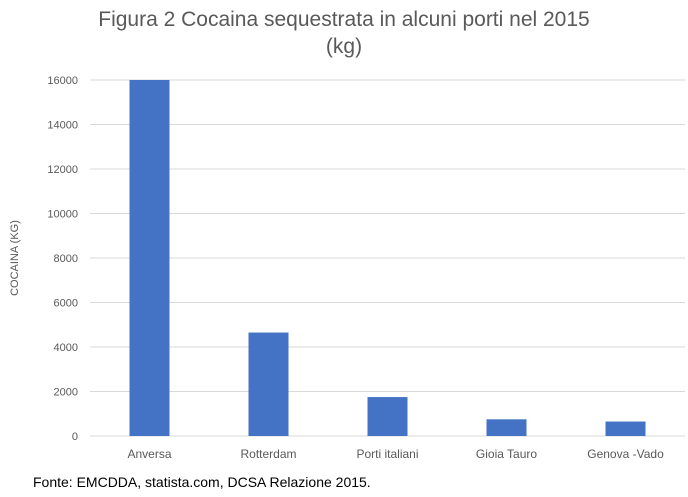 The width and height of the screenshot is (688, 497). What do you see at coordinates (268, 454) in the screenshot?
I see `x-category-label: Rotterdam` at bounding box center [268, 454].